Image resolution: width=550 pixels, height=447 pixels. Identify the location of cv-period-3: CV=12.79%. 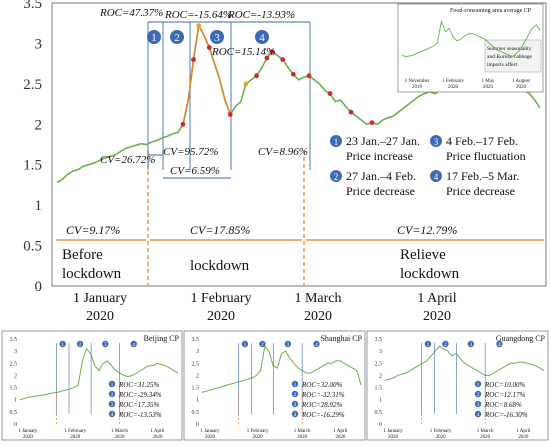
(427, 230).